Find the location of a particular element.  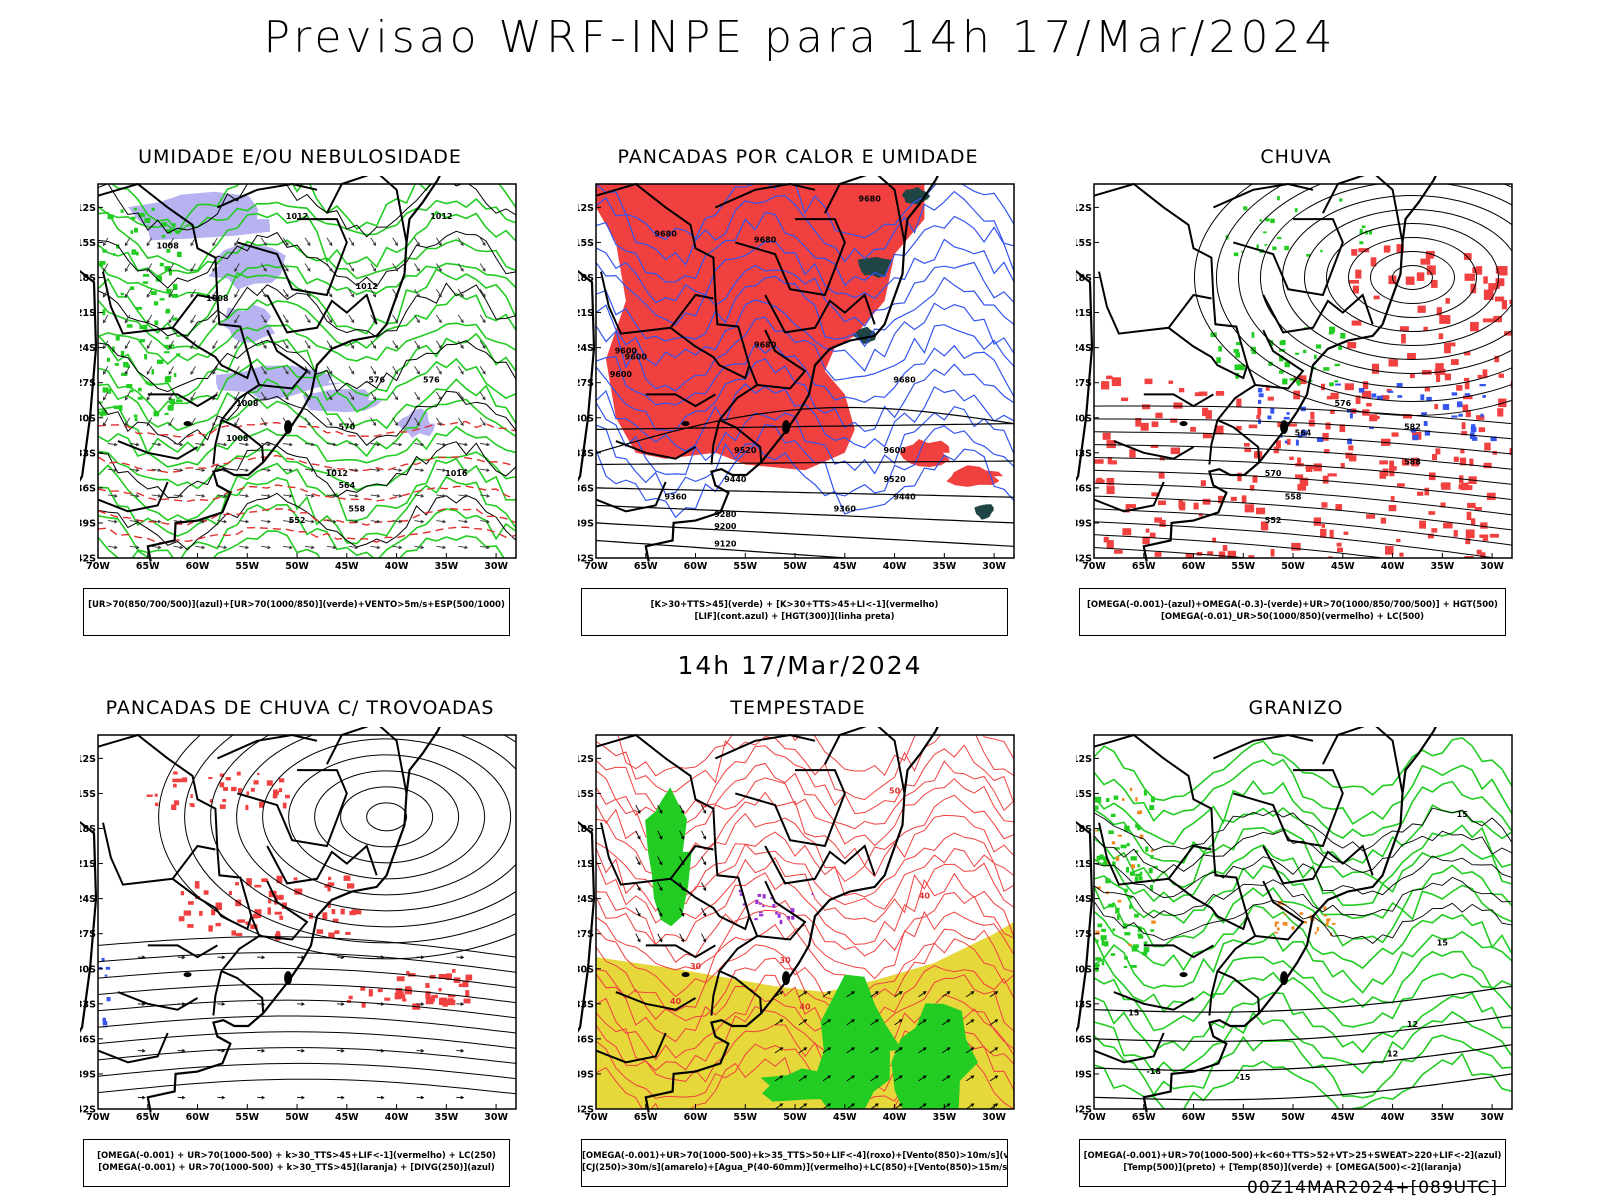

pressure-isobar is located at coordinates (307, 366).